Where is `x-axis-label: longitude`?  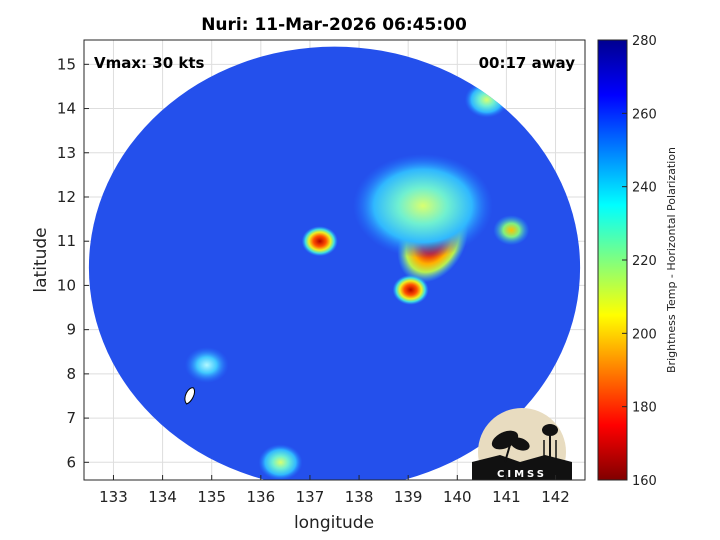 x-axis-label: longitude is located at coordinates (334, 523).